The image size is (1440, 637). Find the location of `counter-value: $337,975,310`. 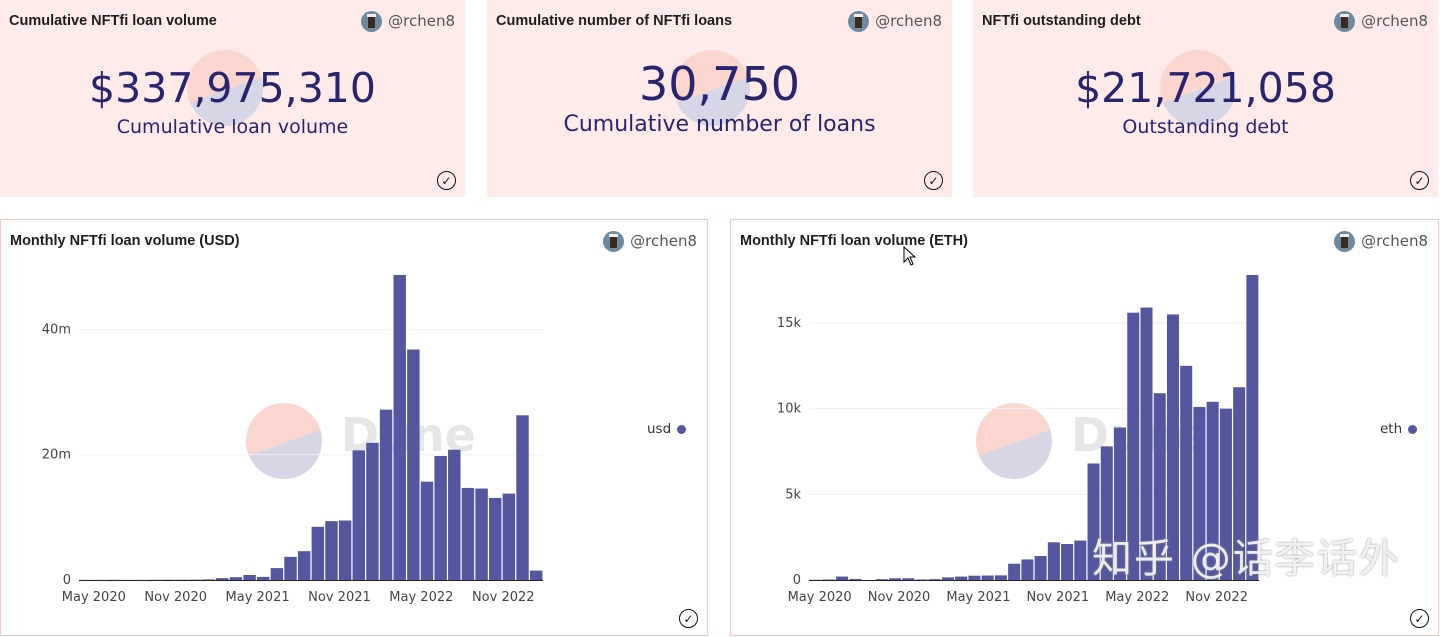

counter-value: $337,975,310 is located at coordinates (232, 88).